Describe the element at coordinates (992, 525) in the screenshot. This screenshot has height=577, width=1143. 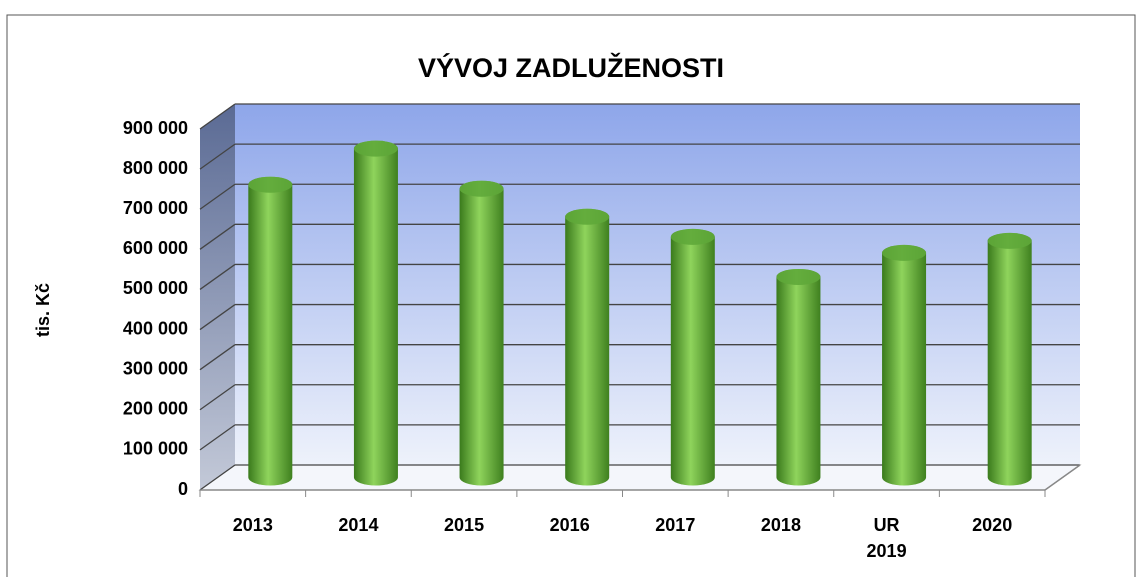
I see `x-tick-label: 2020` at that location.